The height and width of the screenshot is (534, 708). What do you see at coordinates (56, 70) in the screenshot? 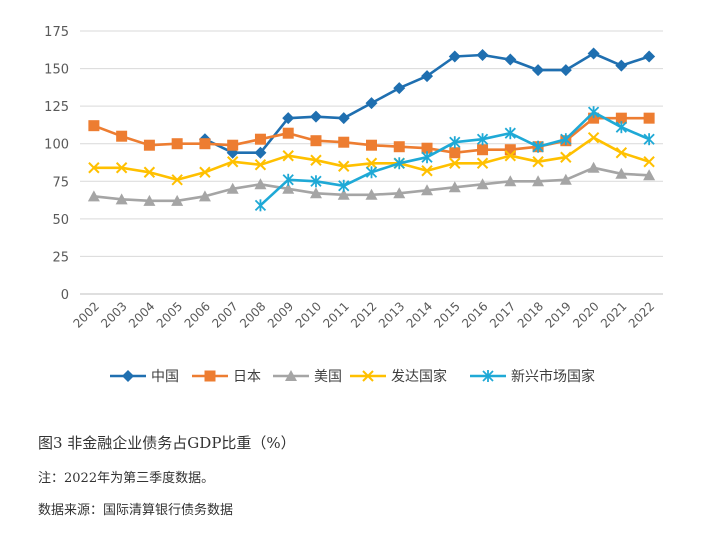
I see `y-tick-label: 150` at bounding box center [56, 70].